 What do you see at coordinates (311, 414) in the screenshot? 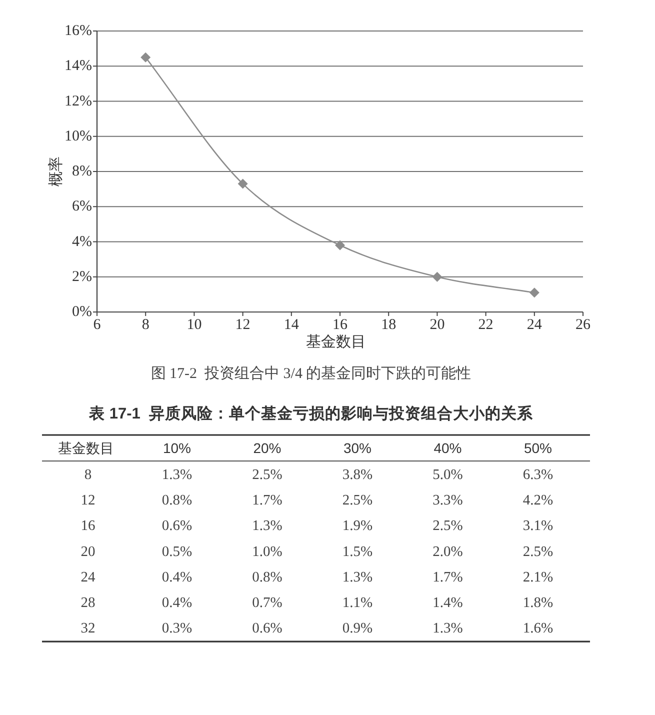
I see `title: 表 17-1 异质风险：单个基金亏损的影响与投资组合大小的关系` at bounding box center [311, 414].